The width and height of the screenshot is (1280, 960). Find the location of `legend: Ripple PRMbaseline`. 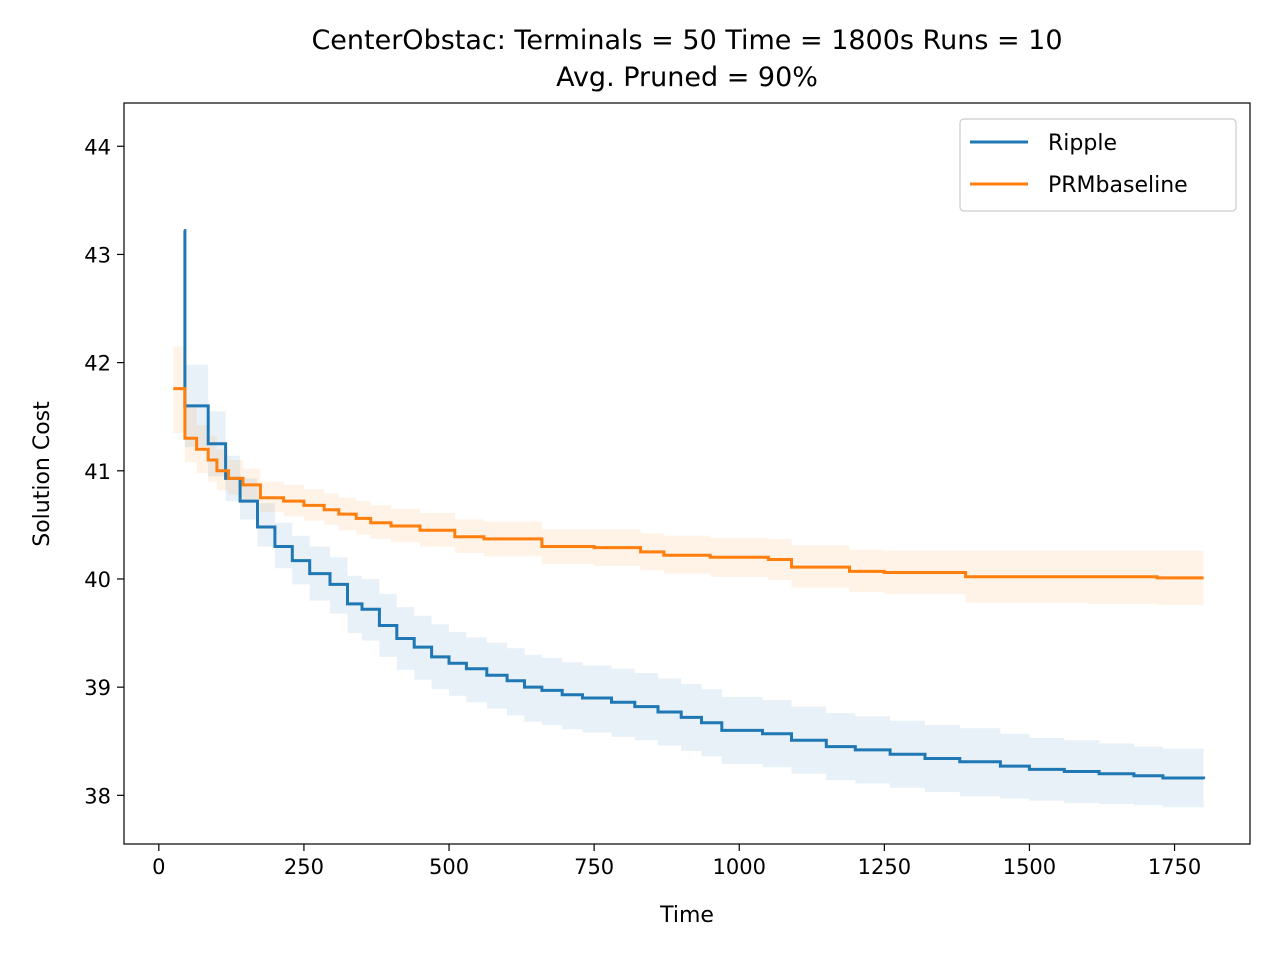

legend: Ripple PRMbaseline is located at coordinates (1098, 165).